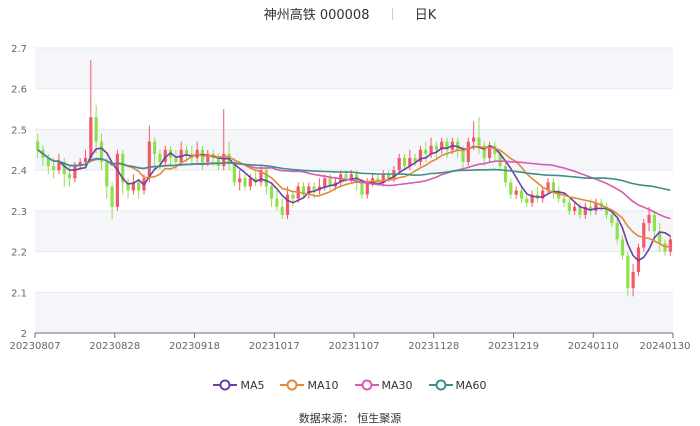 This screenshot has width=700, height=426. I want to click on title-separator, so click(392, 13).